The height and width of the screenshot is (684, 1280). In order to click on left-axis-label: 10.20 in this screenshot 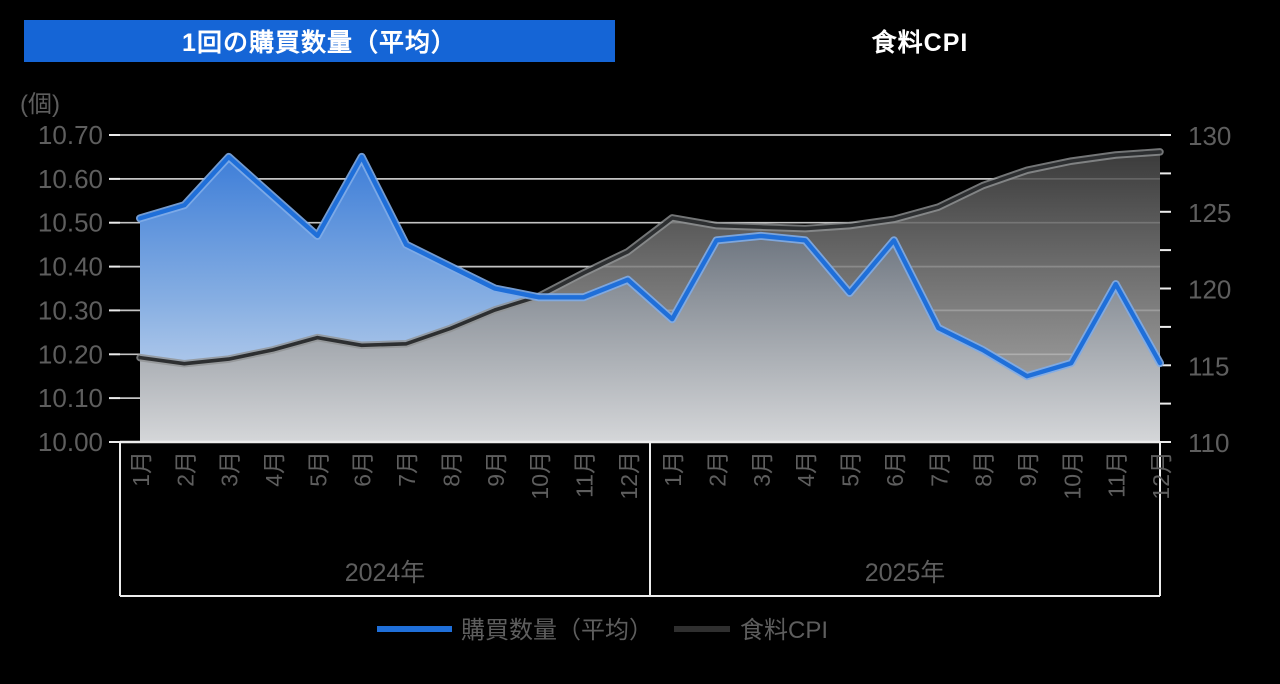, I will do `click(70, 354)`.